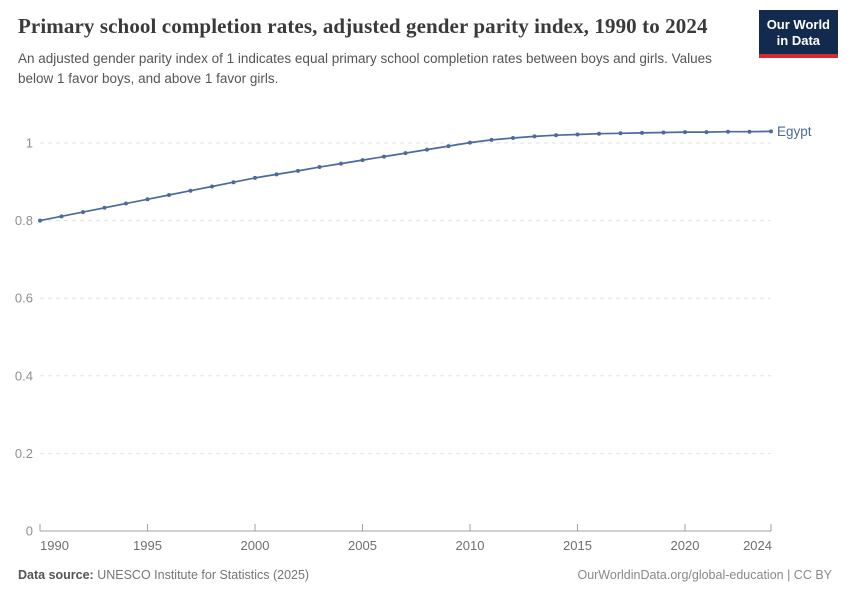 The width and height of the screenshot is (850, 600). What do you see at coordinates (24, 375) in the screenshot?
I see `y-tick-label: 0.4` at bounding box center [24, 375].